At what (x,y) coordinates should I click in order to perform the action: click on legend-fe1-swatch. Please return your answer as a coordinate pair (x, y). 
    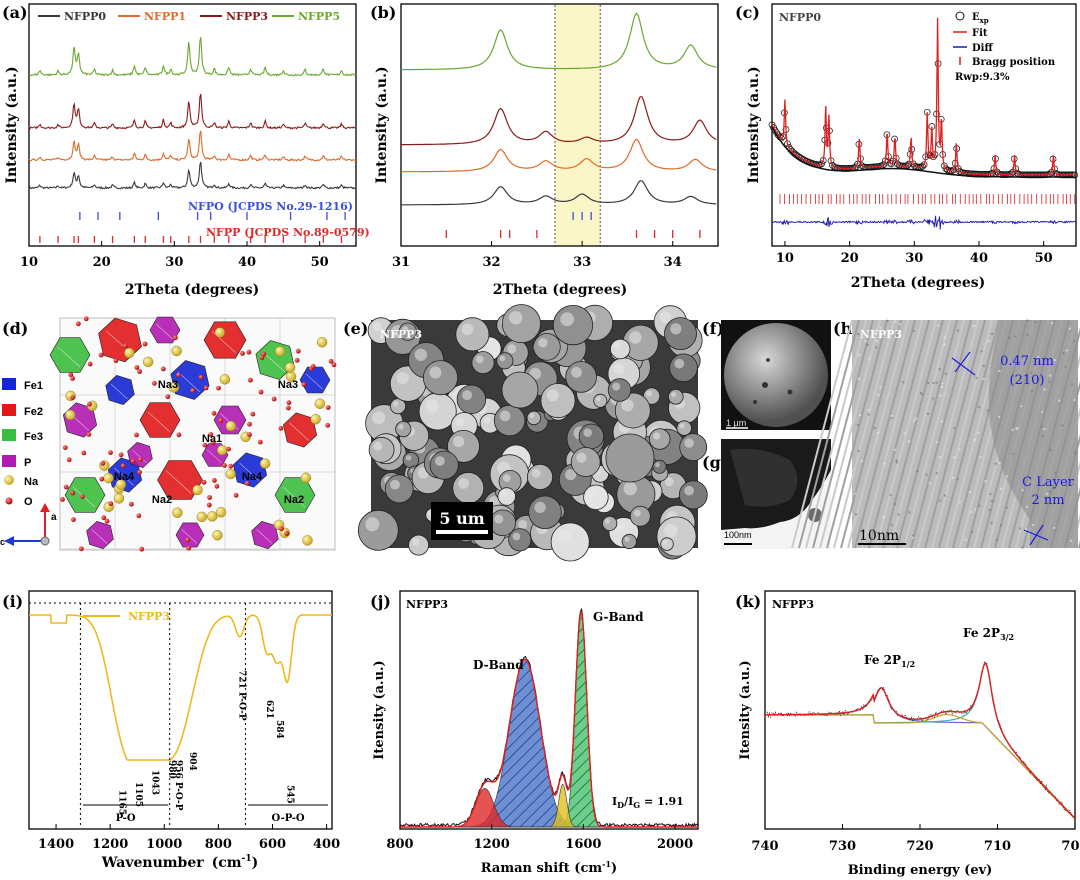
    Looking at the image, I should click on (9, 384).